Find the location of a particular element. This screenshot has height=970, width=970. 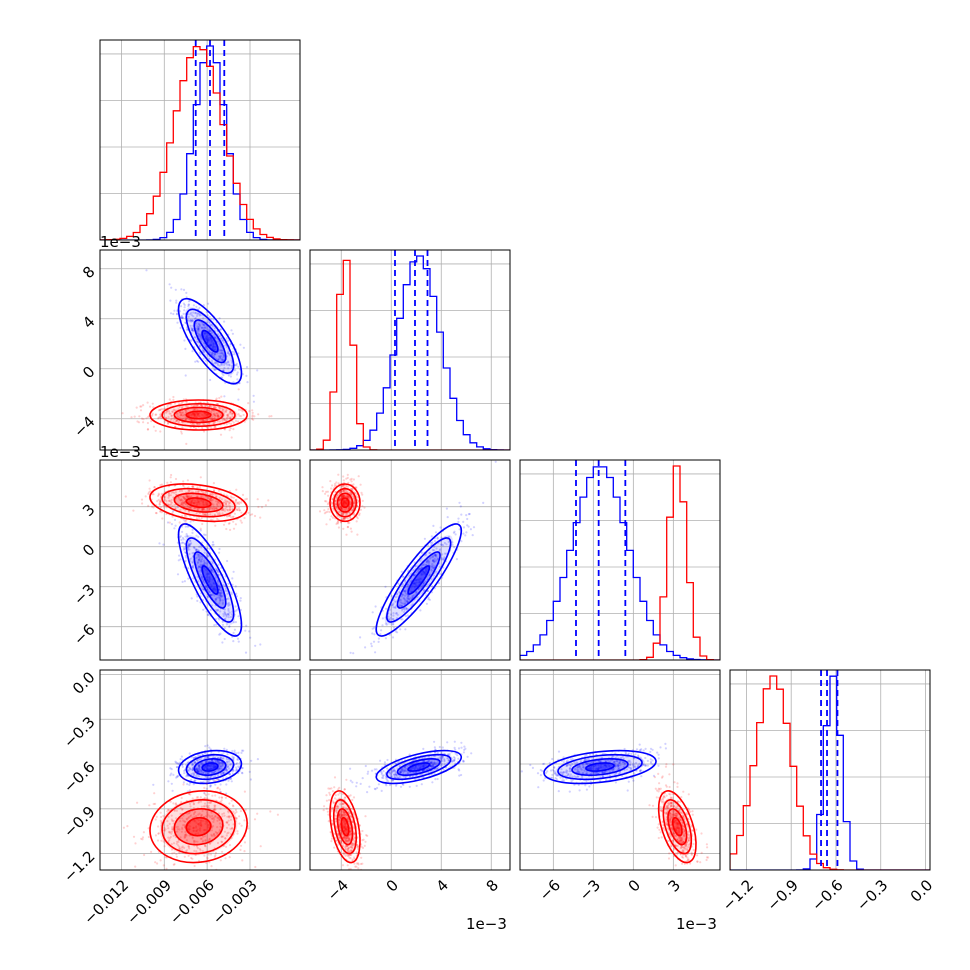

panel-frame is located at coordinates (200, 560).